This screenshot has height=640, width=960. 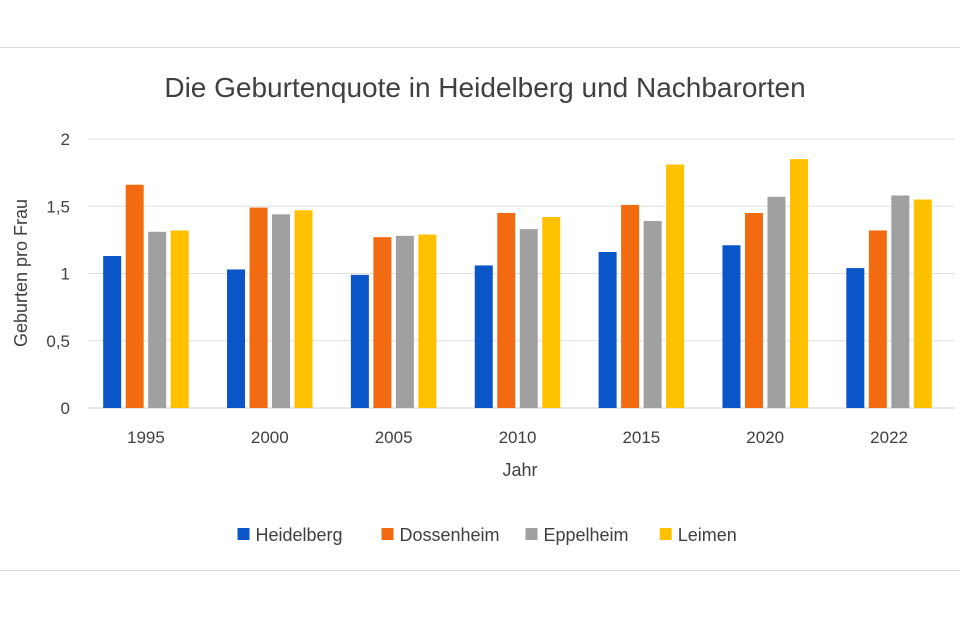 What do you see at coordinates (877, 319) in the screenshot?
I see `bar-dossenheim-2022` at bounding box center [877, 319].